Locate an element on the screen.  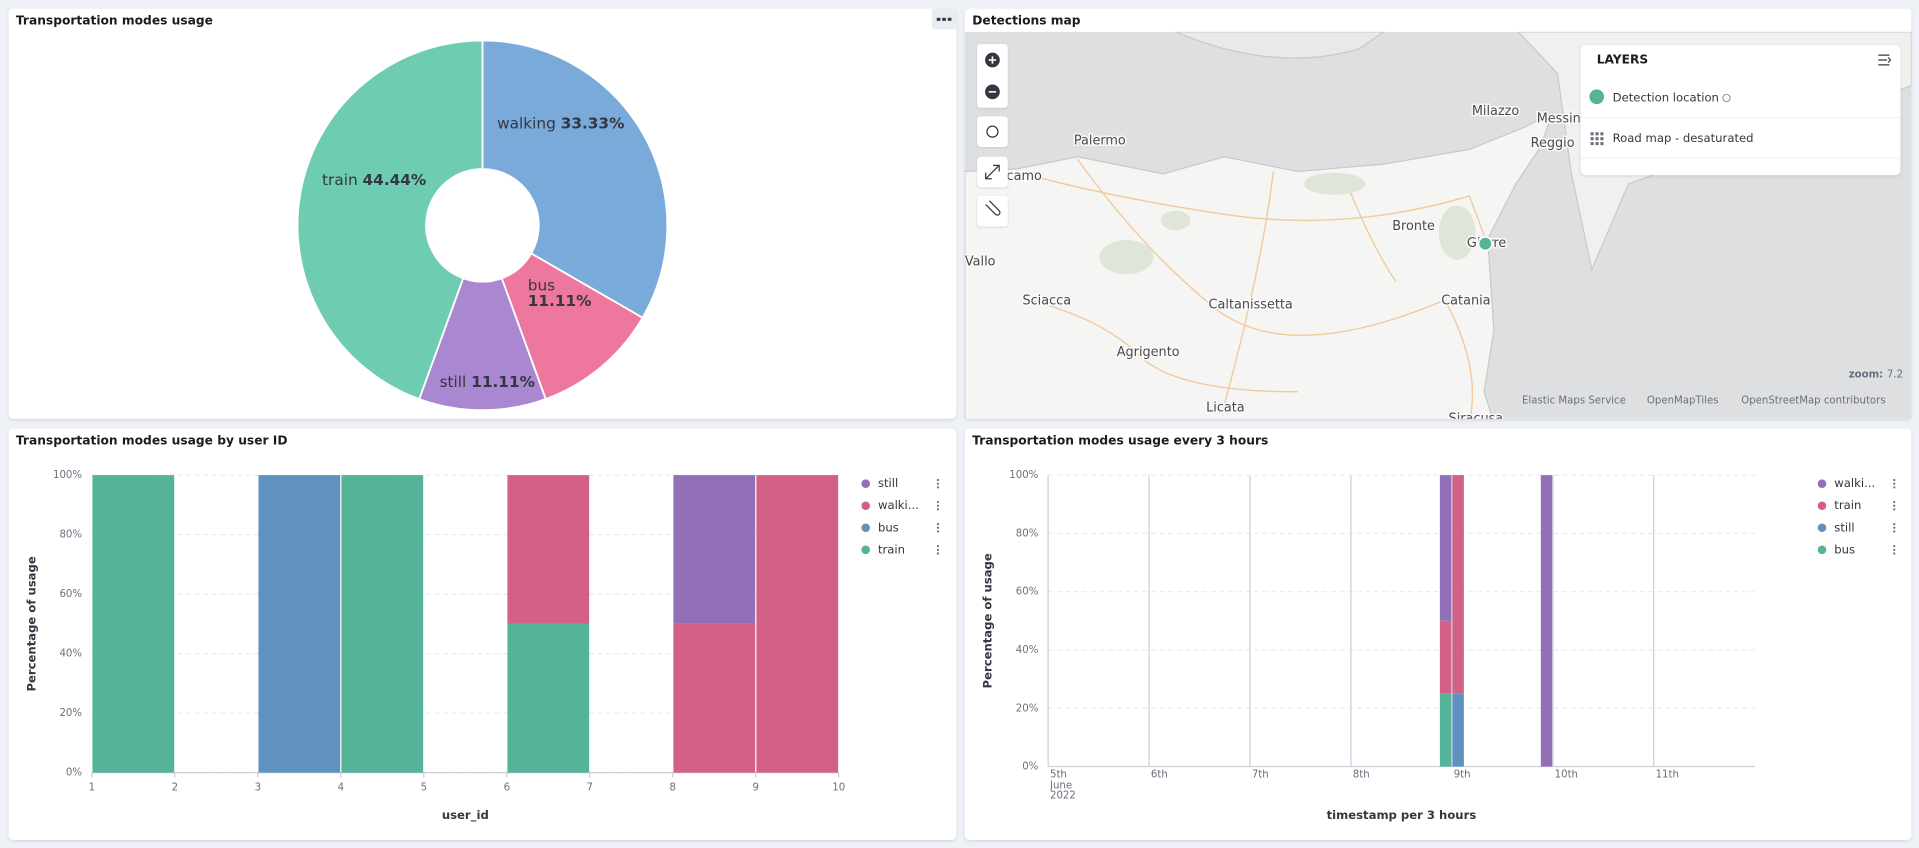
slice-value: 33.33% is located at coordinates (593, 123).